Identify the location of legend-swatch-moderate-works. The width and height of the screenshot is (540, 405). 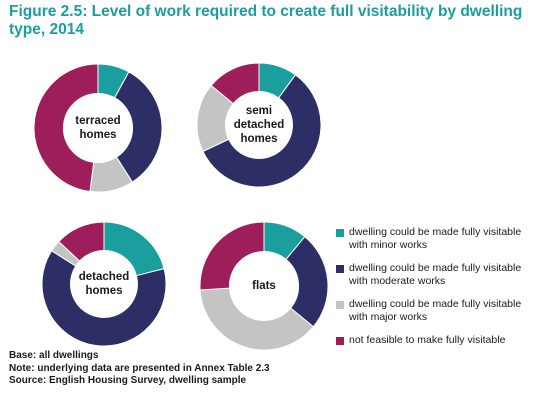
(340, 269).